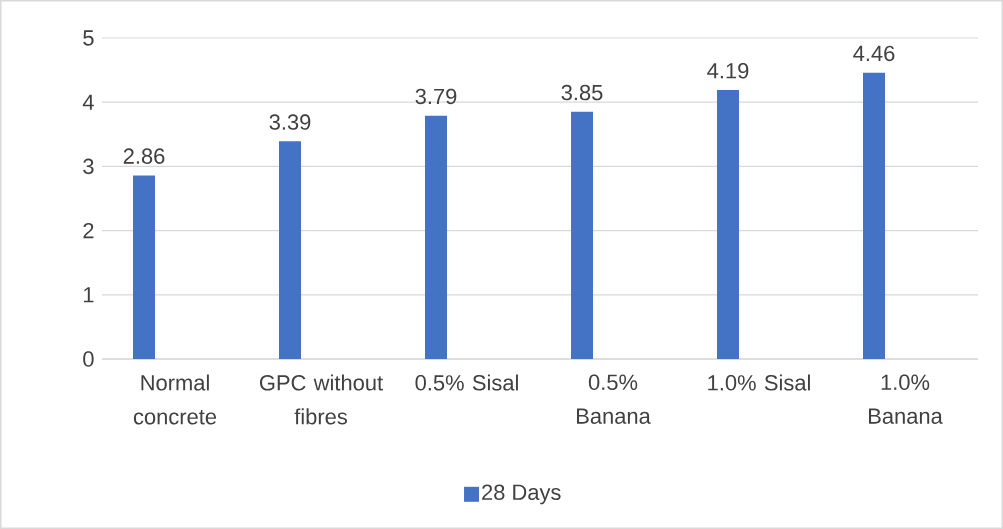  What do you see at coordinates (521, 494) in the screenshot?
I see `legend-label: 28 Days` at bounding box center [521, 494].